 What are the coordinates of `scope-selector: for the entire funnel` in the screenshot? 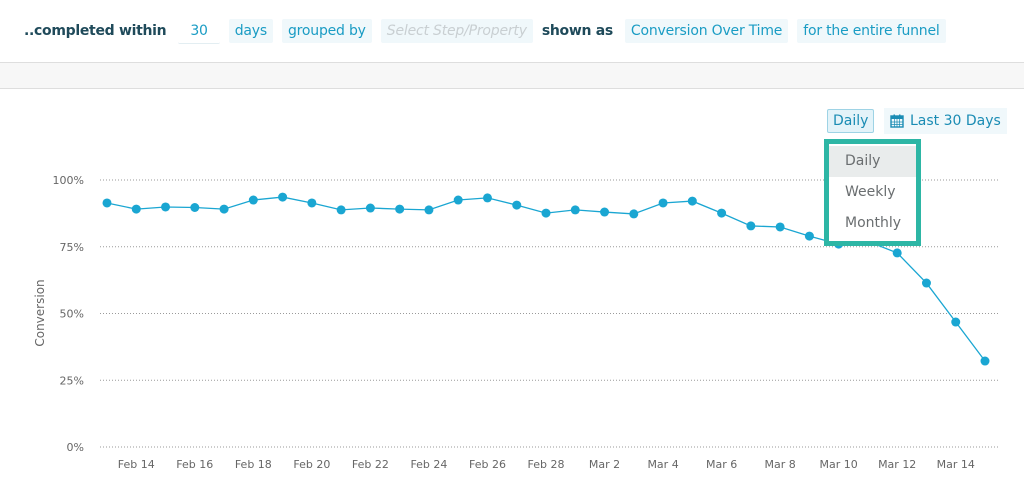 It's located at (871, 31).